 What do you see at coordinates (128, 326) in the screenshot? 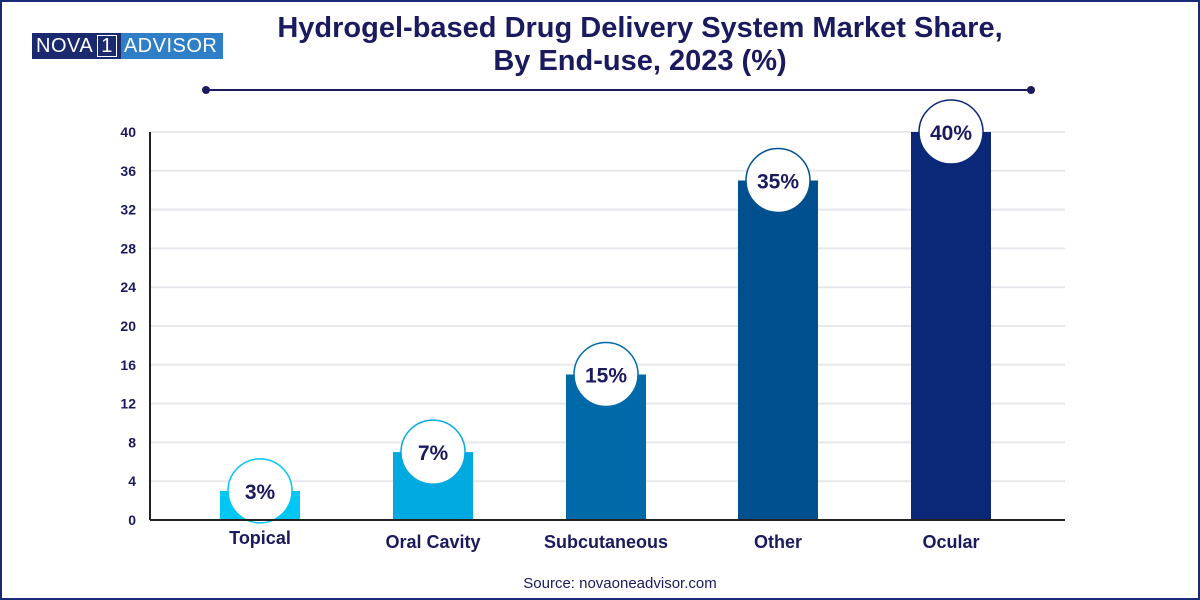
I see `y-tick-label: 20` at bounding box center [128, 326].